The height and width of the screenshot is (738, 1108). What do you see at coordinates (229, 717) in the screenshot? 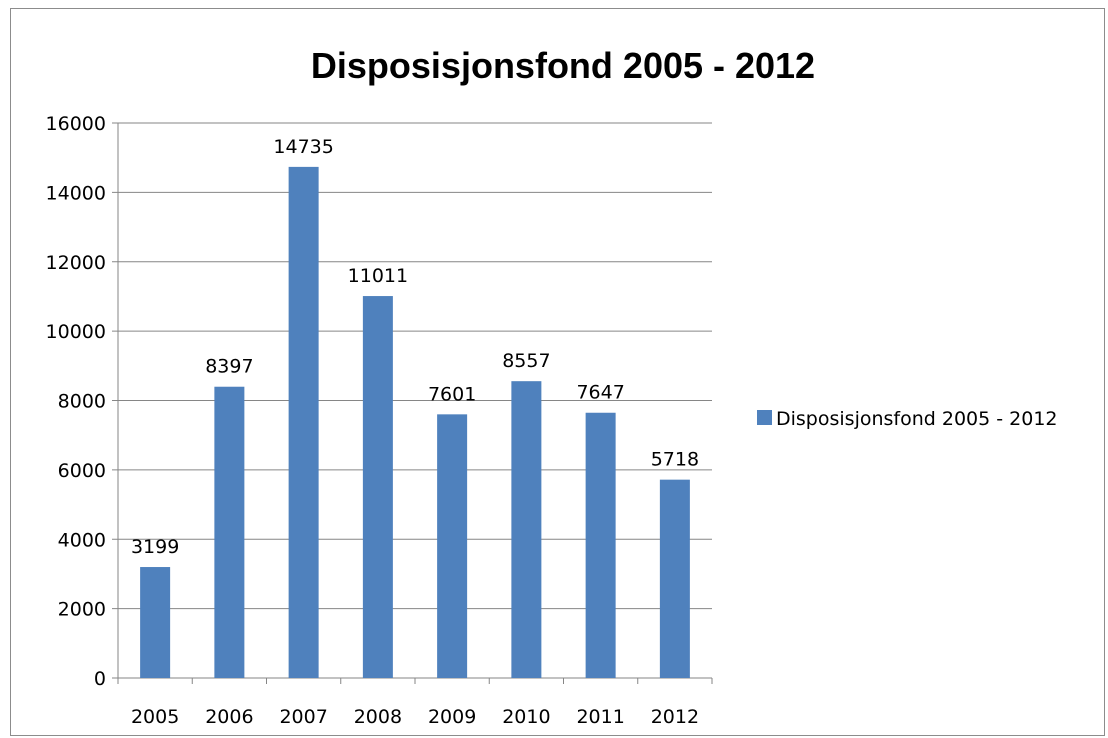
I see `x-tick-label: 2006` at bounding box center [229, 717].